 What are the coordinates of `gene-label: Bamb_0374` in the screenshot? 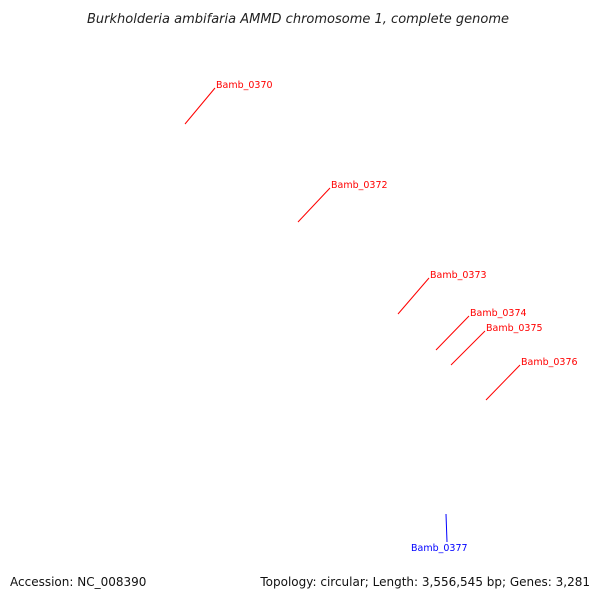 It's located at (498, 313).